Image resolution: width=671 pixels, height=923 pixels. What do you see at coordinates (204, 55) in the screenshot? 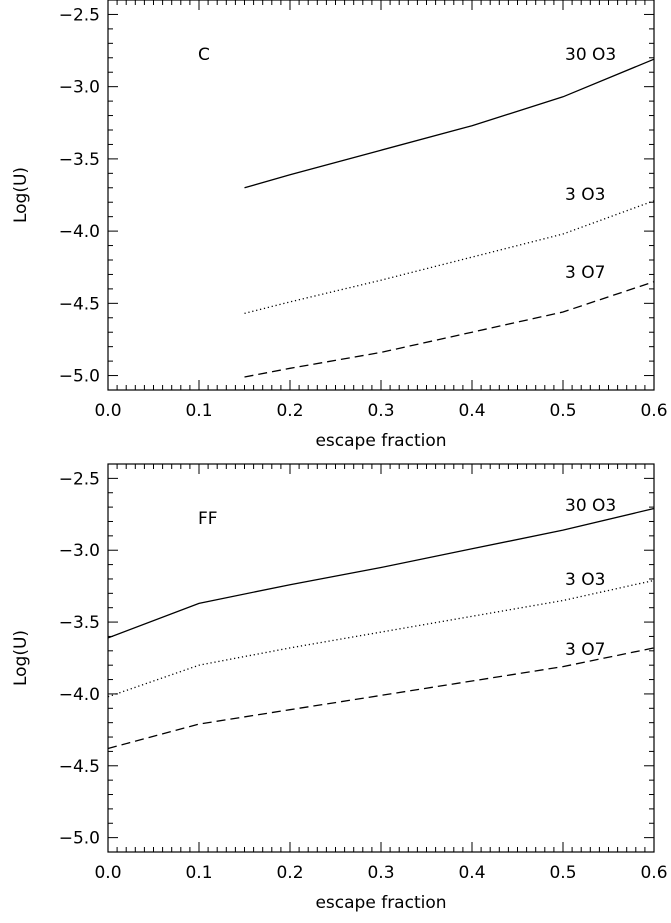
I see `annotation-c: C` at bounding box center [204, 55].